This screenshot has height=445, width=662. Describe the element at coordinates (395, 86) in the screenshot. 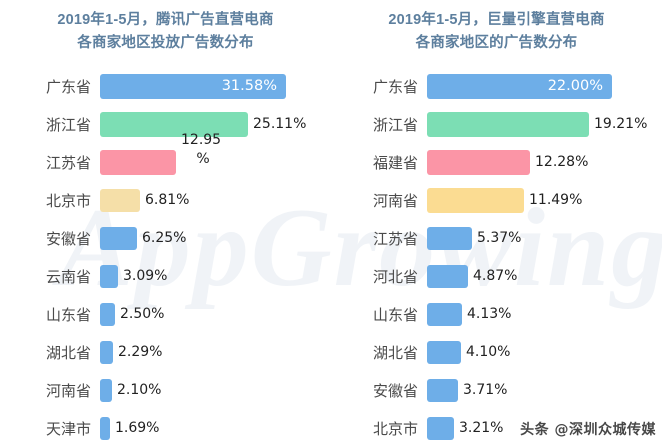

I see `category-label-right-0: 广东省` at that location.